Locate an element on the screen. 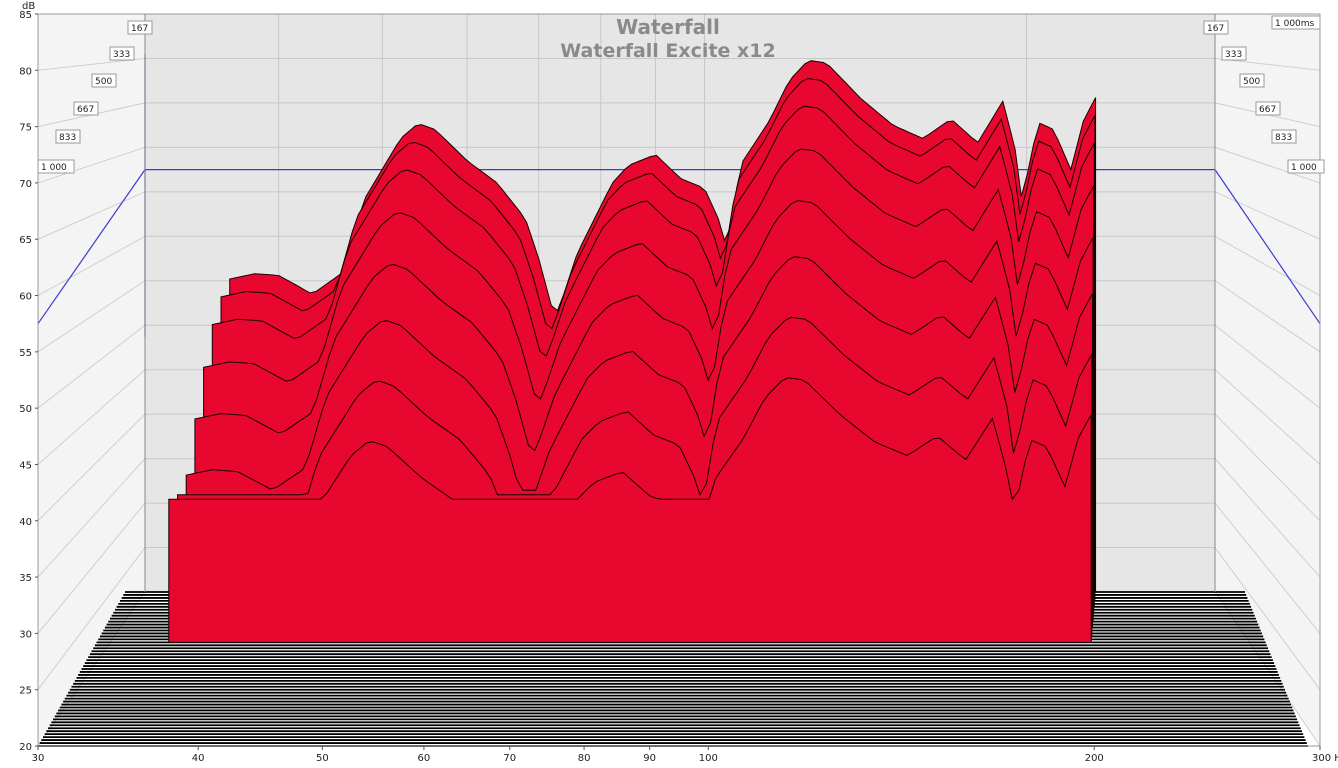 The height and width of the screenshot is (768, 1338). time-label-right: 1 000ms is located at coordinates (1295, 24).